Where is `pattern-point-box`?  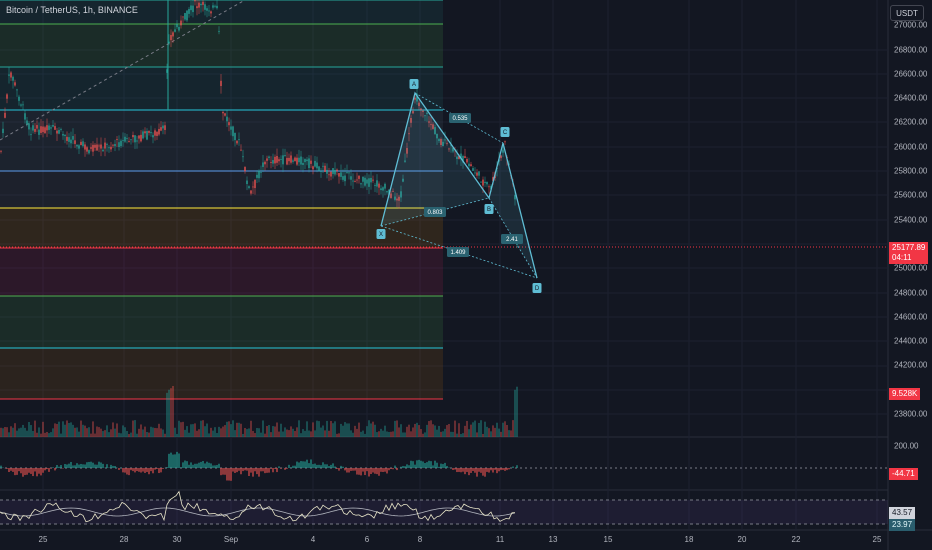 pattern-point-box is located at coordinates (414, 84).